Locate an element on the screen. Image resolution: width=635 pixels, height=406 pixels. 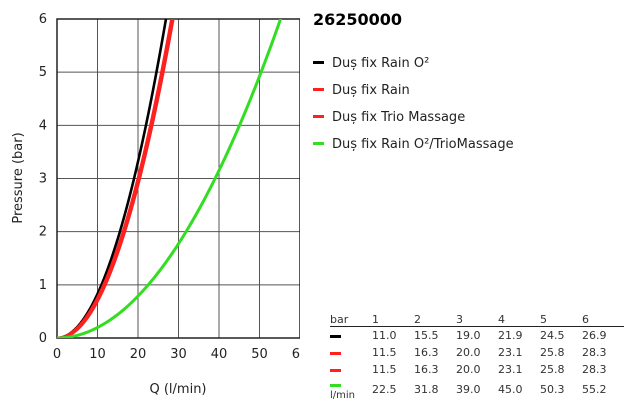
legend-item: Duș fix Rain O² is located at coordinates (413, 63).